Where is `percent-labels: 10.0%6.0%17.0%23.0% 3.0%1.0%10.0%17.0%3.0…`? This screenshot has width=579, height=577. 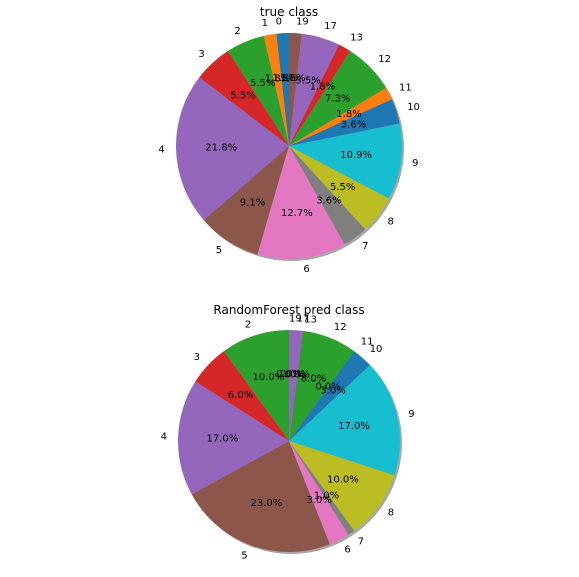
percent-labels: 10.0%6.0%17.0%23.0% 3.0%1.0%10.0%17.0%3.0… is located at coordinates (288, 439).